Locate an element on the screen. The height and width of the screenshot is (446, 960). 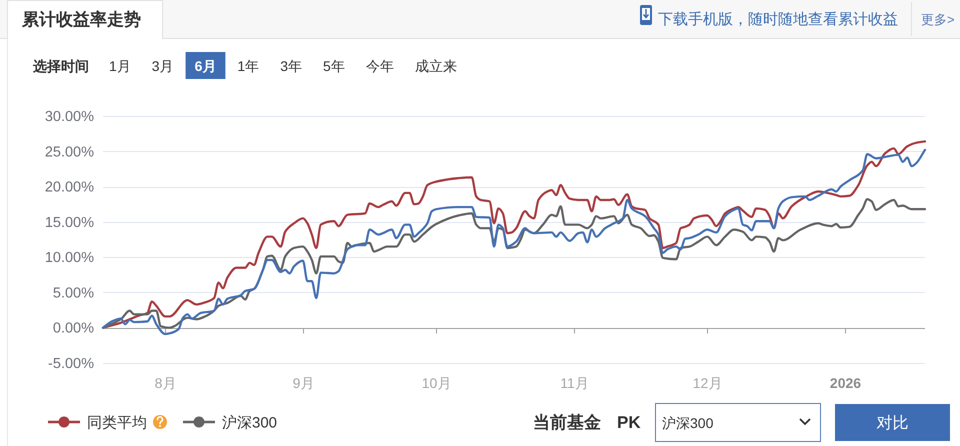
x-tick-label: 8月 is located at coordinates (165, 383).